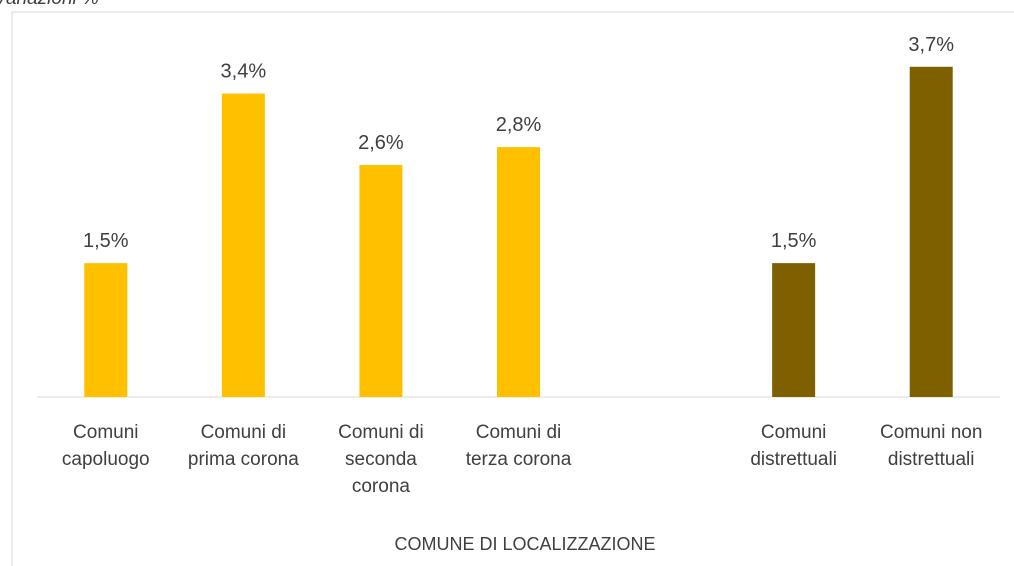  Describe the element at coordinates (931, 45) in the screenshot. I see `data-label: 3,7%` at that location.